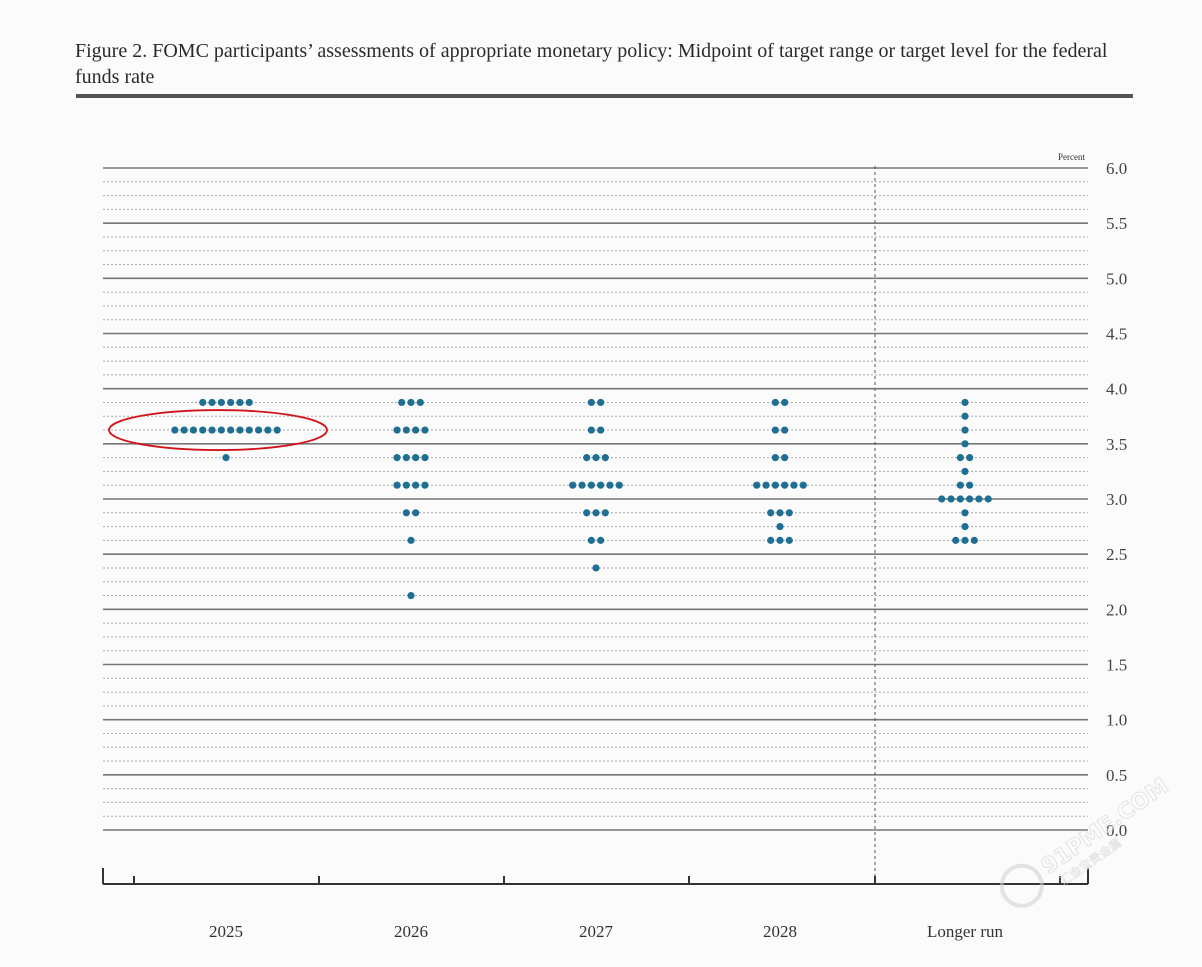  I want to click on x-category-label: 2027, so click(596, 931).